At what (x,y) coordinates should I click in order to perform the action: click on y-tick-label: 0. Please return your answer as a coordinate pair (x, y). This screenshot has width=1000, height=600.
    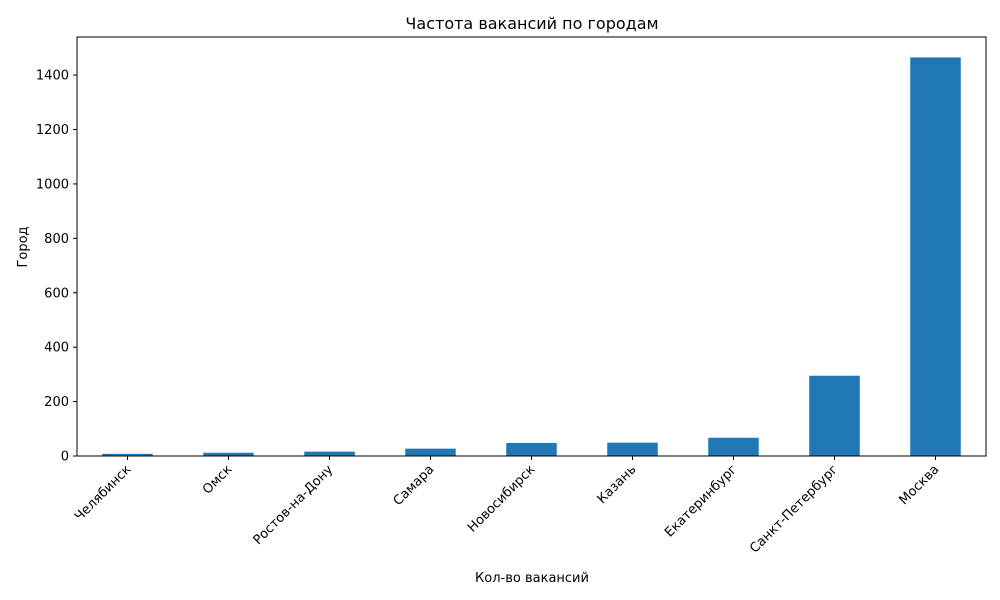
    Looking at the image, I should click on (65, 457).